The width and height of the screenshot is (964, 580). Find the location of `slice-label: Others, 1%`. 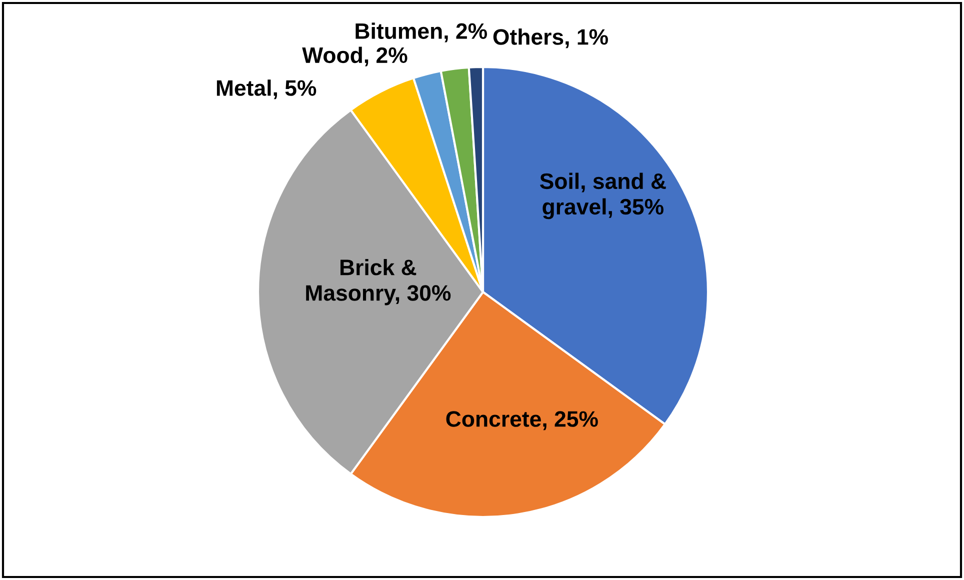

slice-label: Others, 1% is located at coordinates (550, 38).